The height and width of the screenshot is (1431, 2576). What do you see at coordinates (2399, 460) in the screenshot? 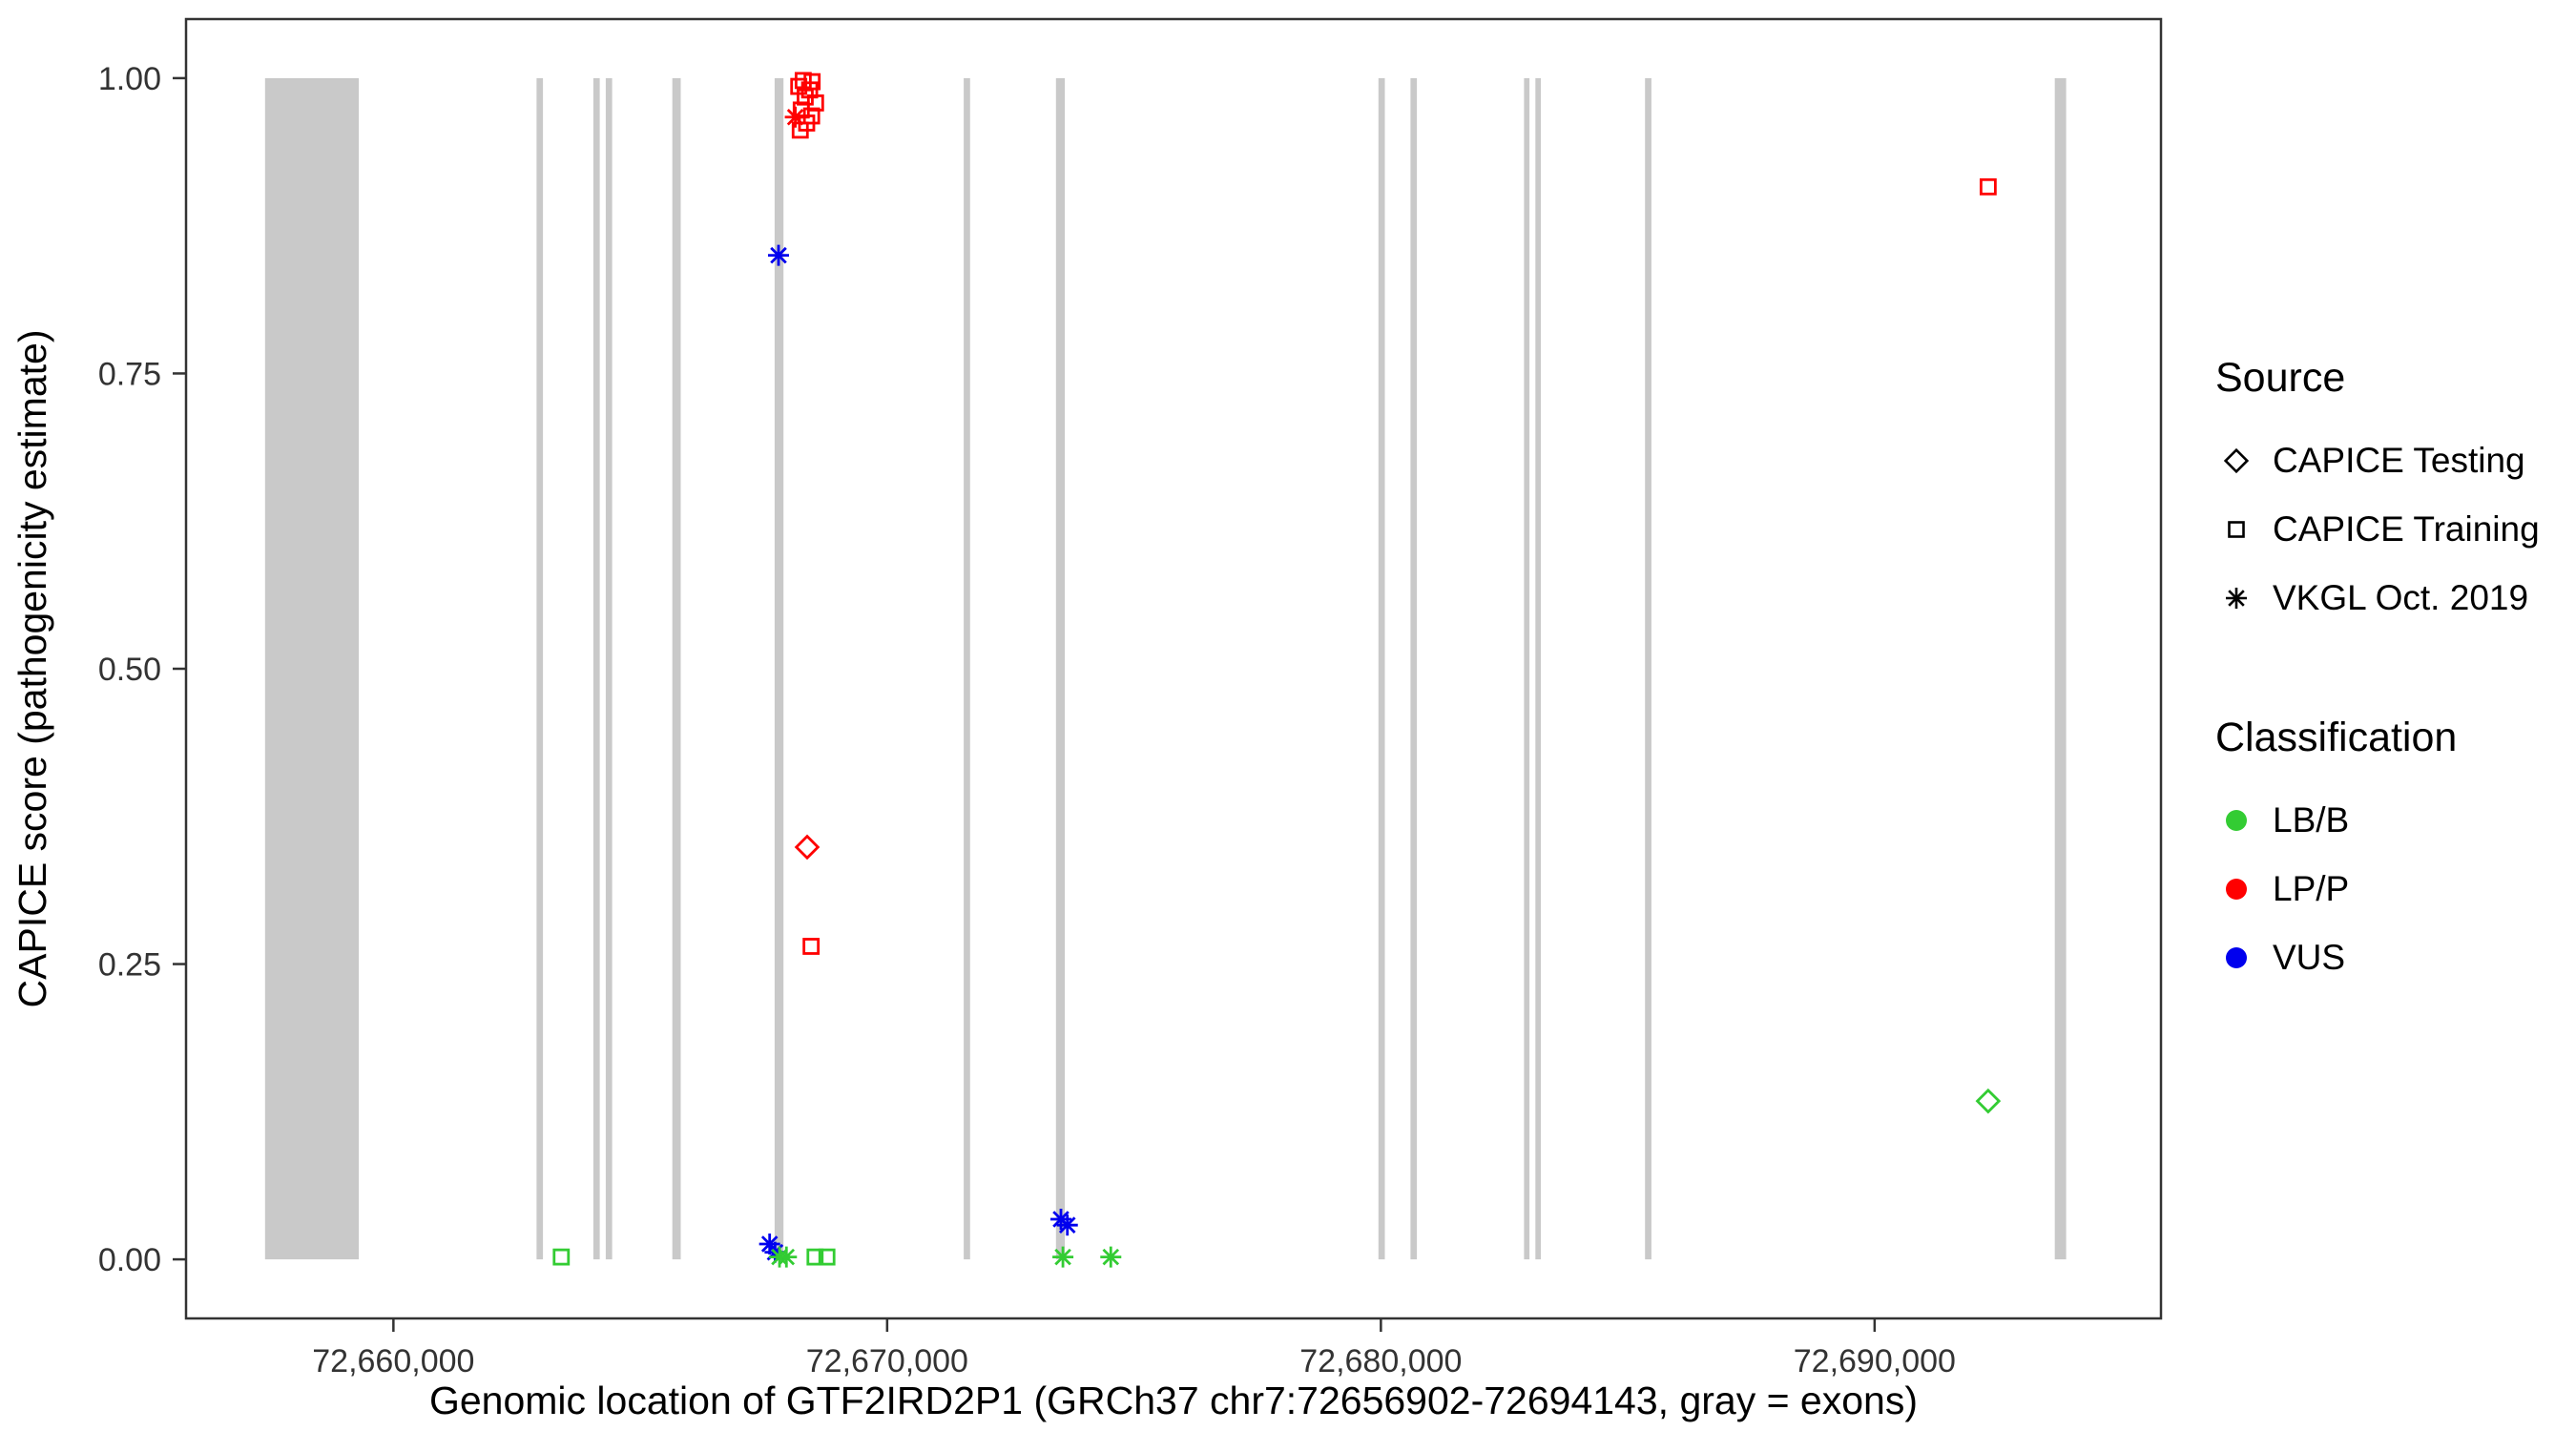
I see `legend-item-label: CAPICE Testing` at bounding box center [2399, 460].